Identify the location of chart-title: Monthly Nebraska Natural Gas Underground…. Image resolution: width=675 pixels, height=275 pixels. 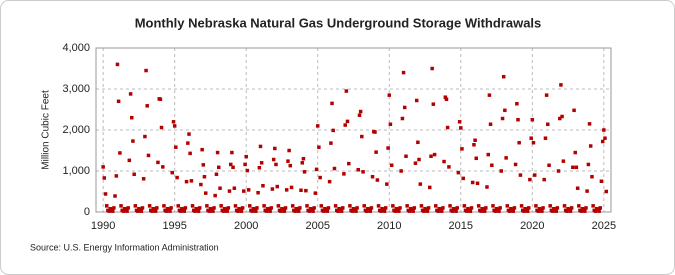
(338, 22).